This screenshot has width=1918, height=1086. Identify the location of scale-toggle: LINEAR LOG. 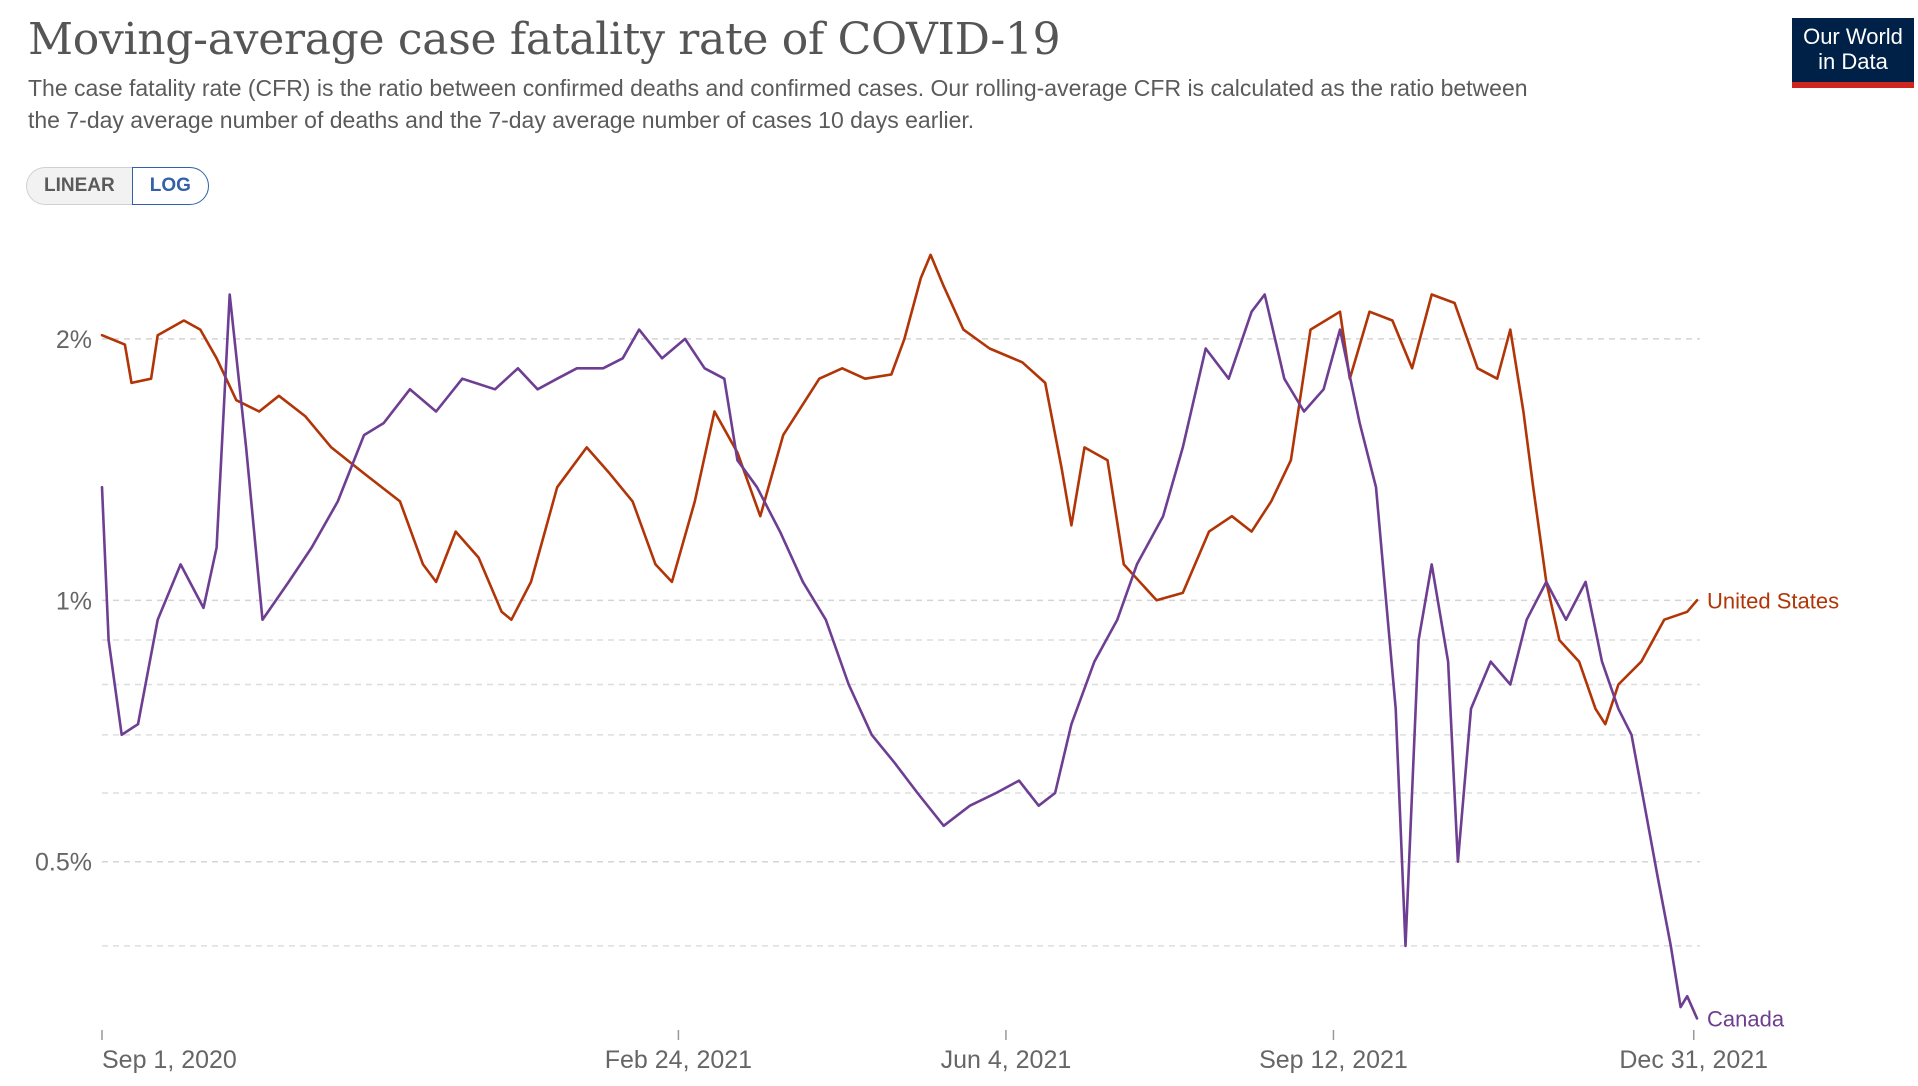
(117, 186).